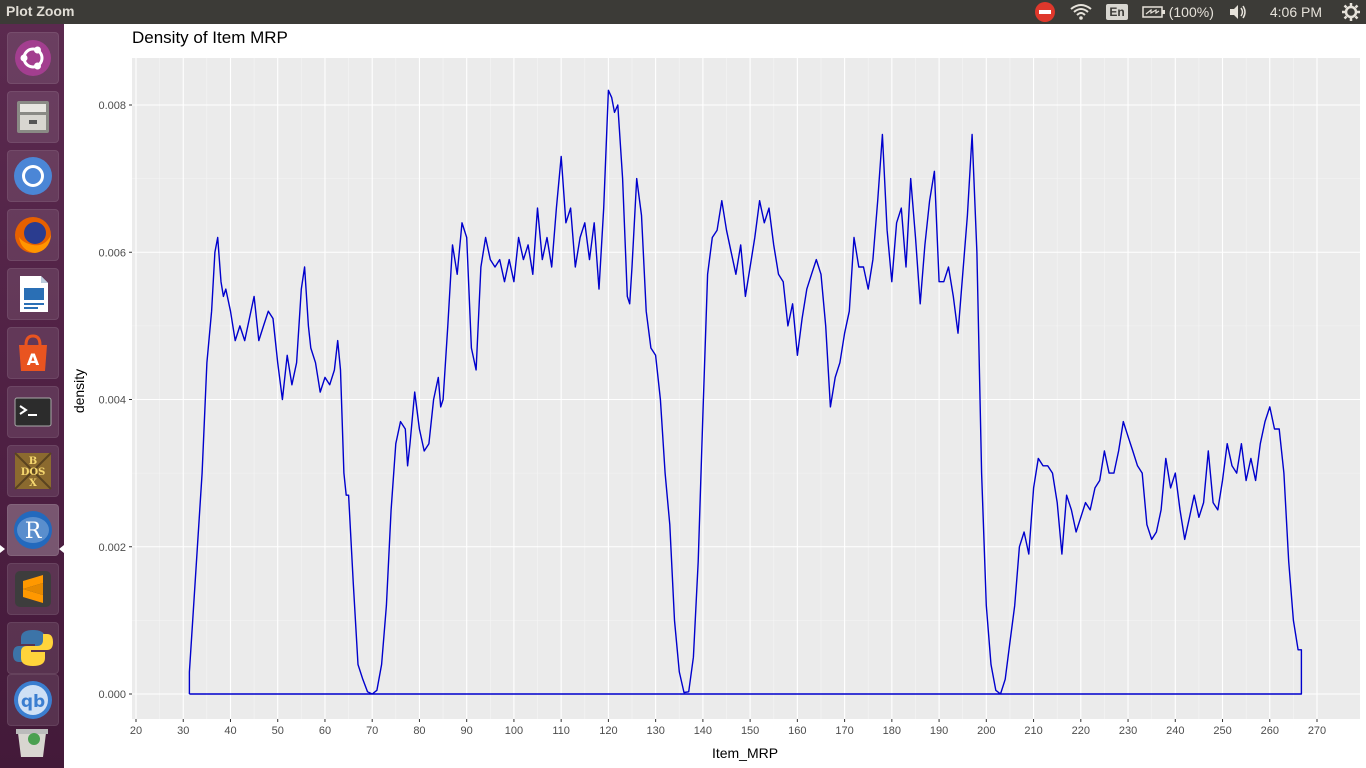 The height and width of the screenshot is (768, 1366). I want to click on x-tick-label: 20, so click(136, 731).